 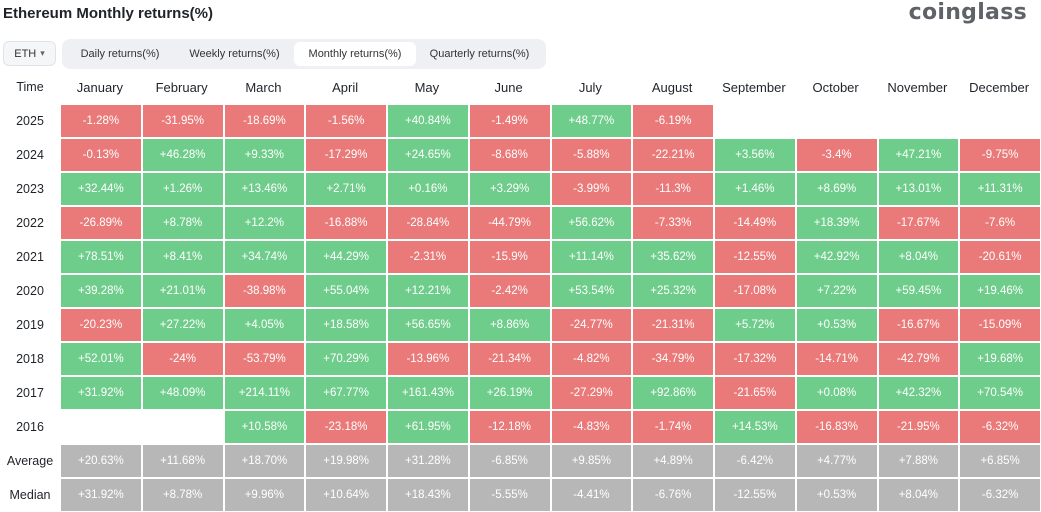 What do you see at coordinates (591, 393) in the screenshot?
I see `return-cell: -27.29%` at bounding box center [591, 393].